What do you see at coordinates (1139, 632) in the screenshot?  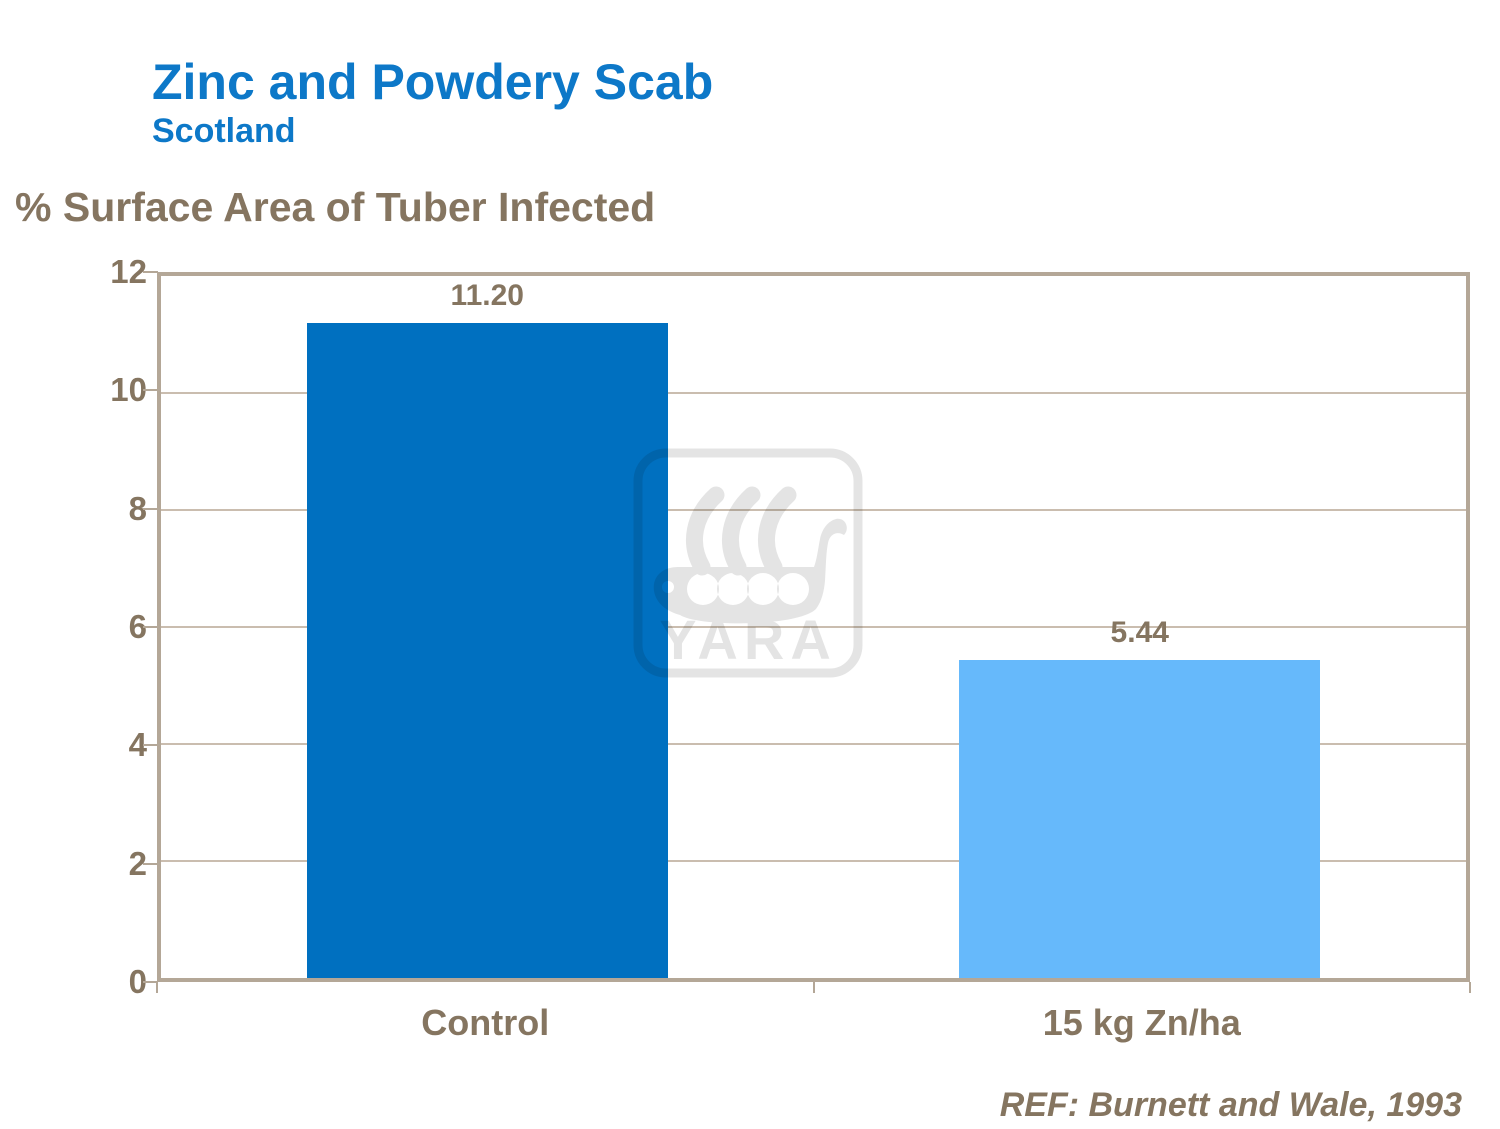 I see `bar-value-label-15-kg-zn-ha: 5.44` at bounding box center [1139, 632].